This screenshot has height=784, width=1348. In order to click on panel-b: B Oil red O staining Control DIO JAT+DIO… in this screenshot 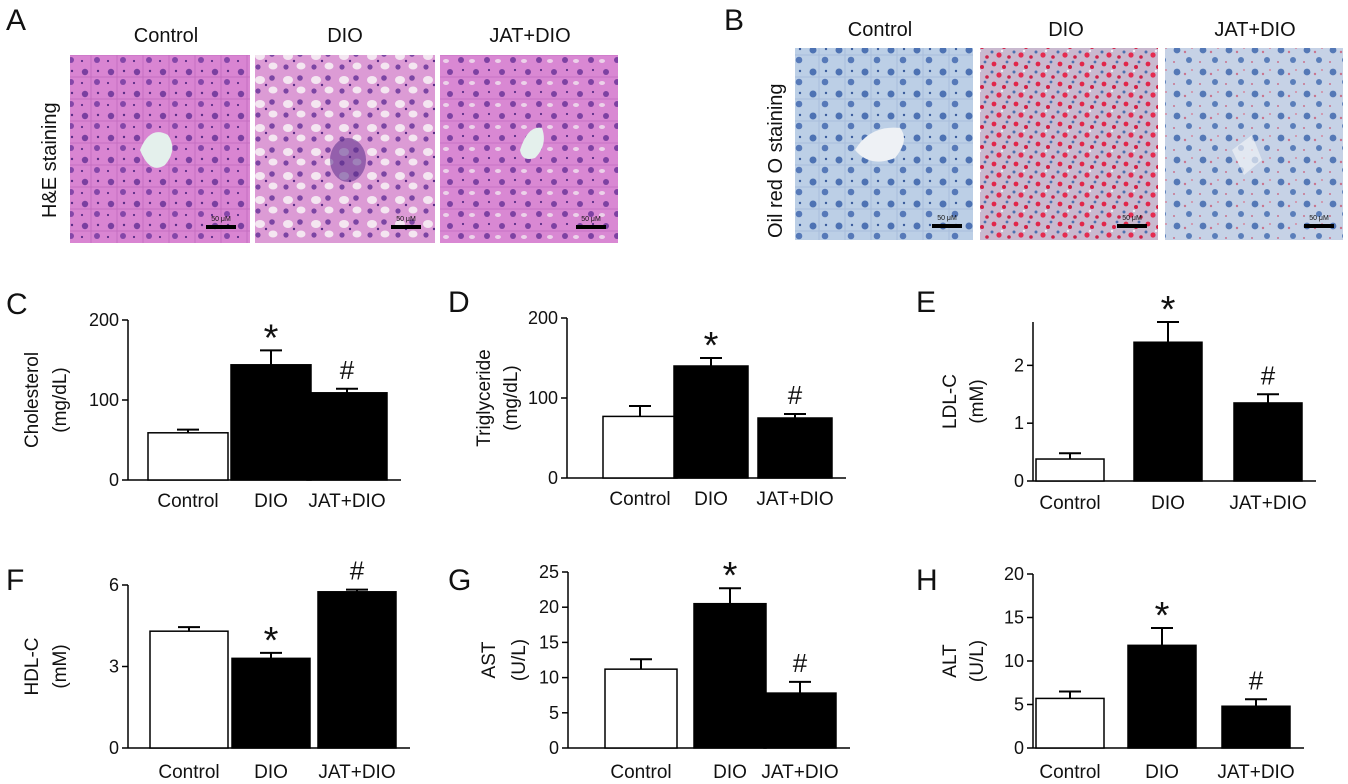, I will do `click(1033, 122)`.